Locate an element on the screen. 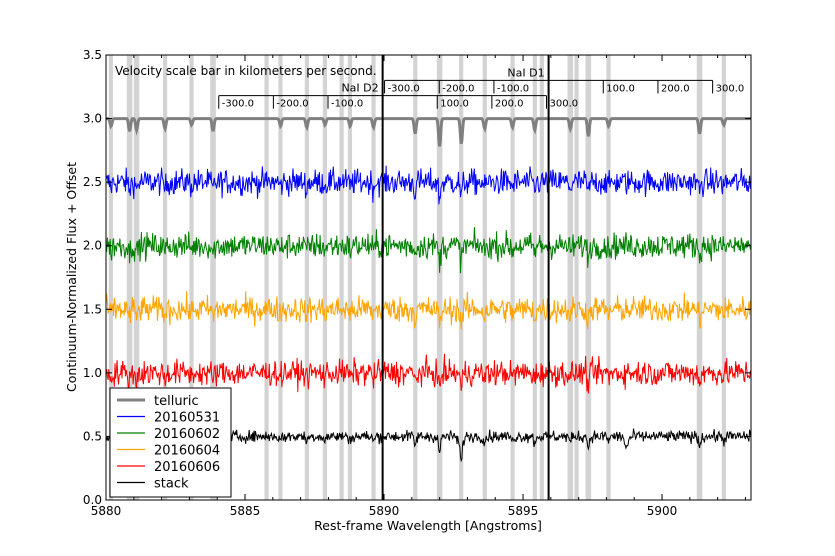  legend-label: 20160531 is located at coordinates (187, 418).